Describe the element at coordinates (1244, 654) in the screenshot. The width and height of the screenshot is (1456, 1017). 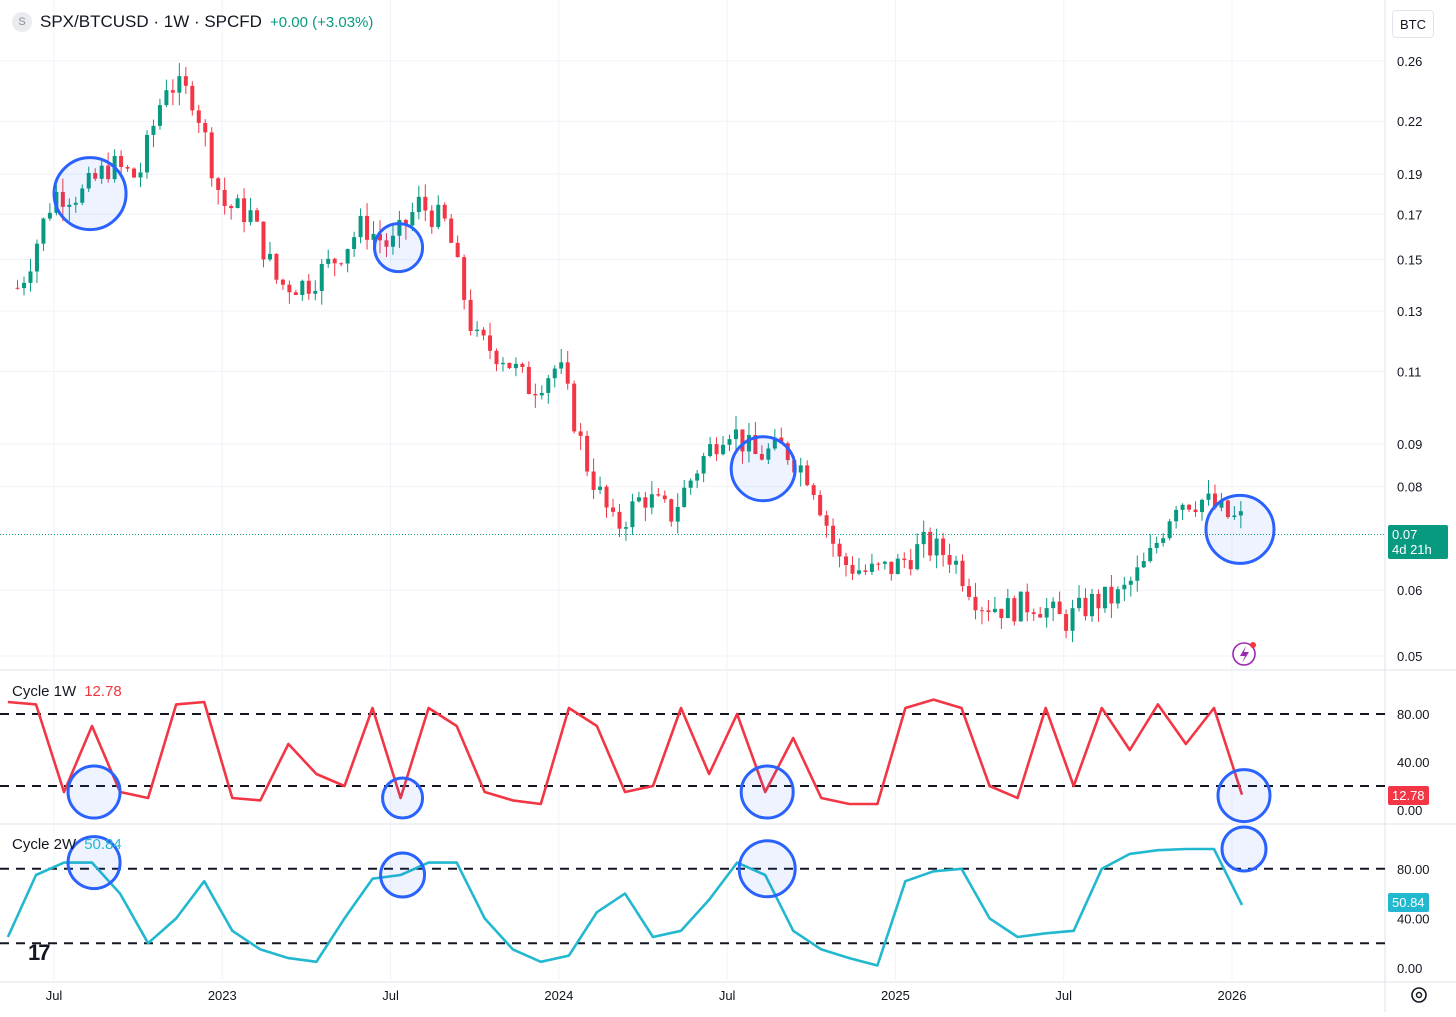
I see `lightning-icon` at that location.